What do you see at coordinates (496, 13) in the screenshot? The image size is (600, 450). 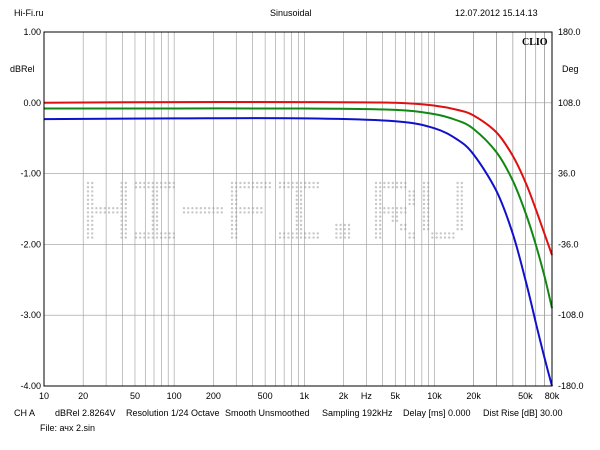 I see `measurement-datetime: 12.07.2012 15.14.13` at bounding box center [496, 13].